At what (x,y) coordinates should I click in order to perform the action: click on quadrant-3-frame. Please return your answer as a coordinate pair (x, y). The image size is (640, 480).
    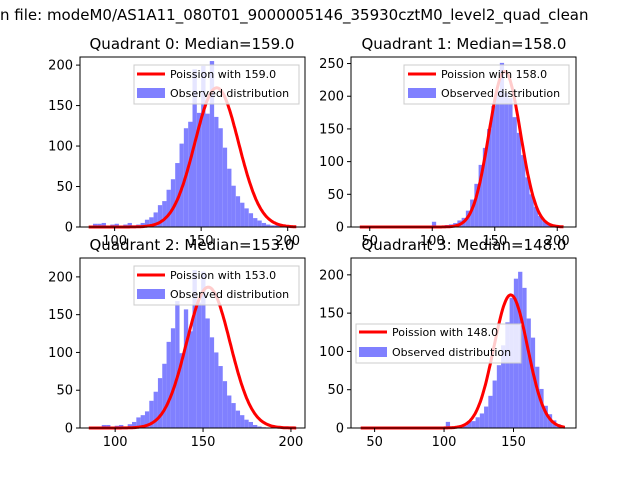
    Looking at the image, I should click on (463, 343).